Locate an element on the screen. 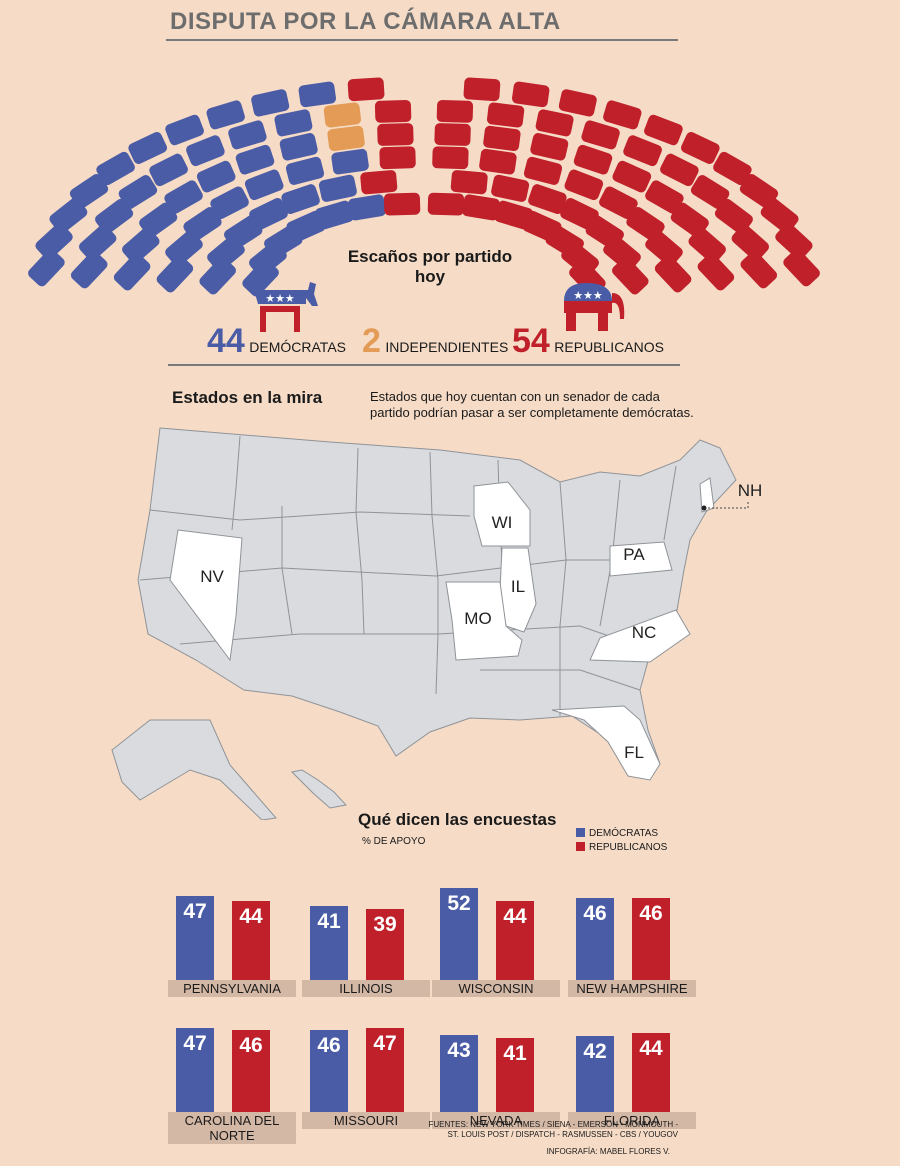 This screenshot has height=1166, width=900. state-name-label: NEW HAMPSHIRE is located at coordinates (632, 988).